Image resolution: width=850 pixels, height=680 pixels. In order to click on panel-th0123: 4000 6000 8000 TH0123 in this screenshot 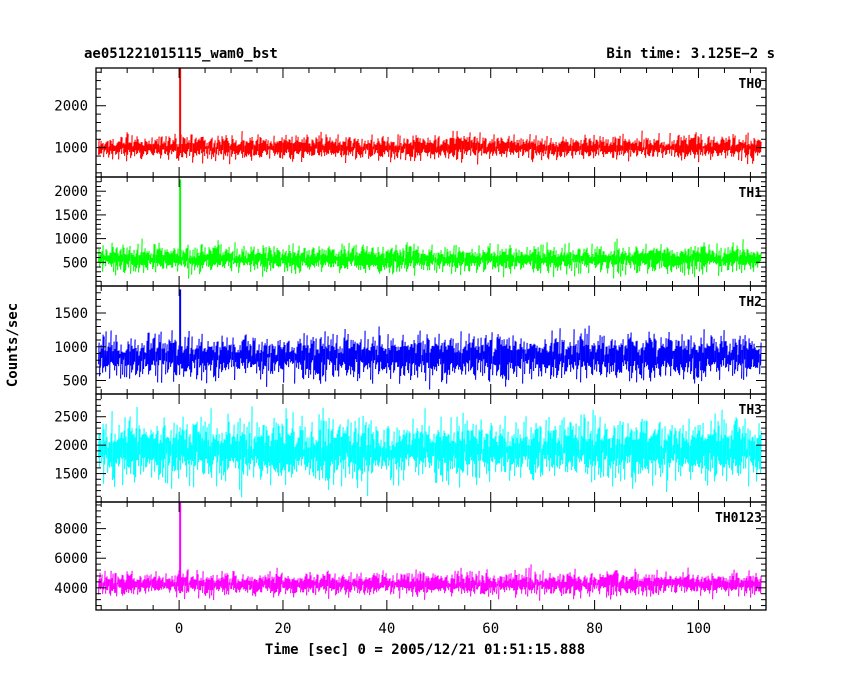, I will do `click(410, 556)`.